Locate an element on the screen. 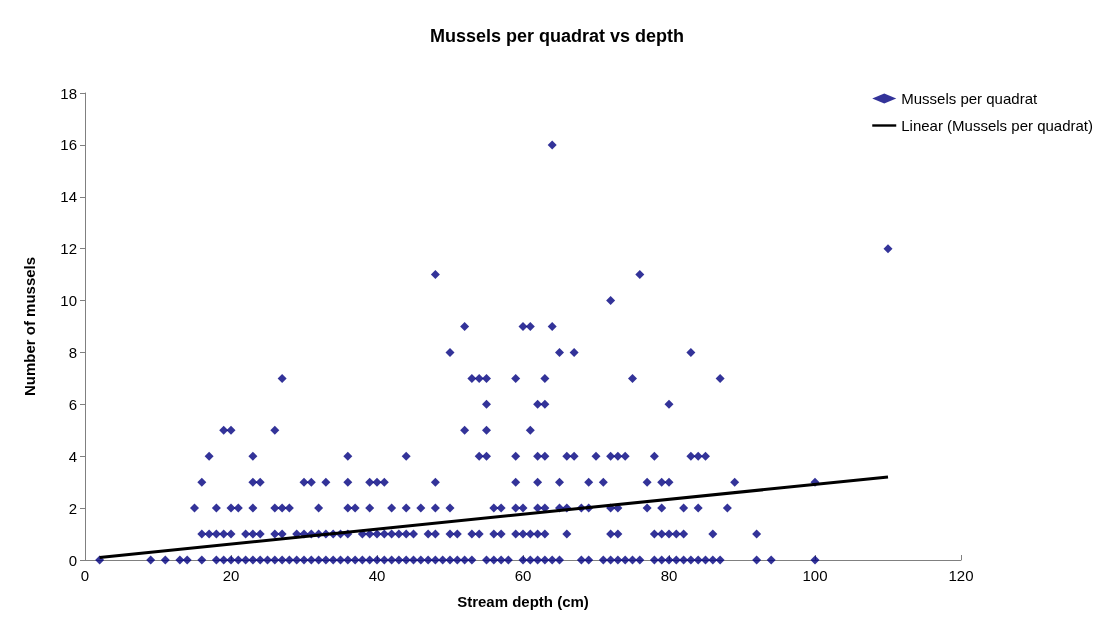  y-tick-label: 18 is located at coordinates (68, 93).